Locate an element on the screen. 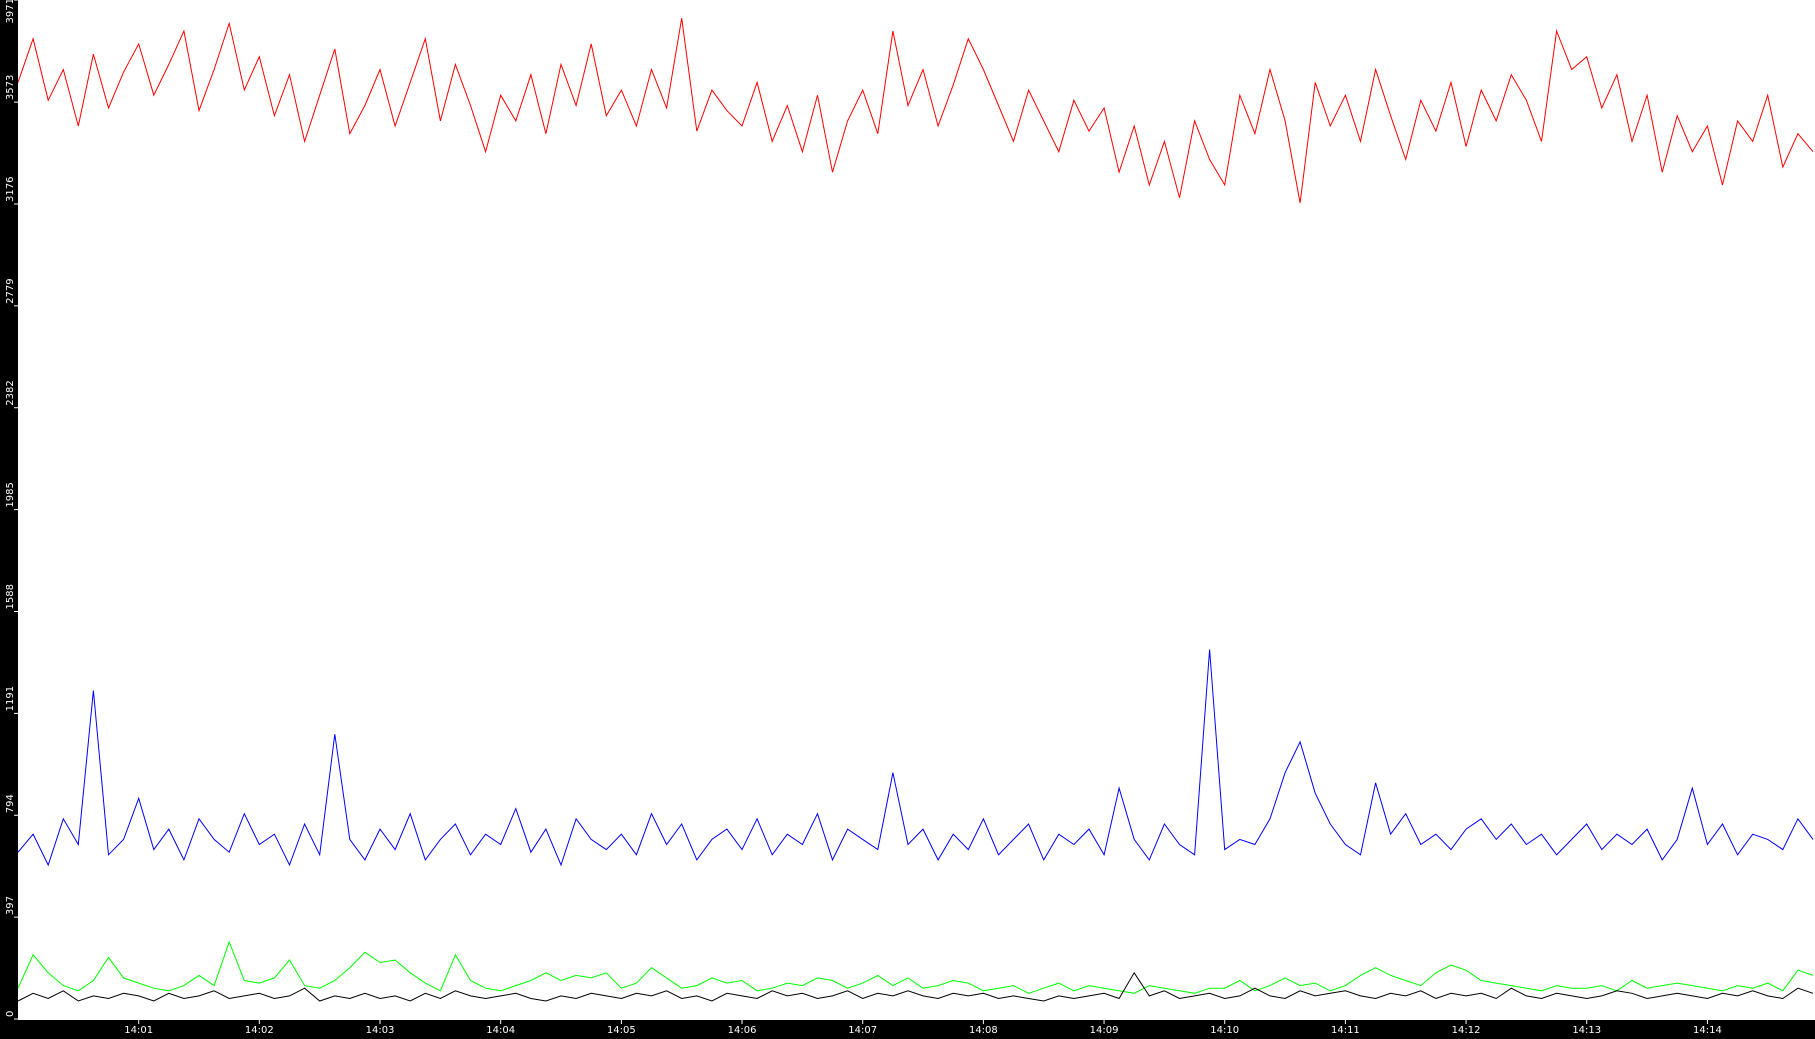  x-axis-strip is located at coordinates (907, 1029).